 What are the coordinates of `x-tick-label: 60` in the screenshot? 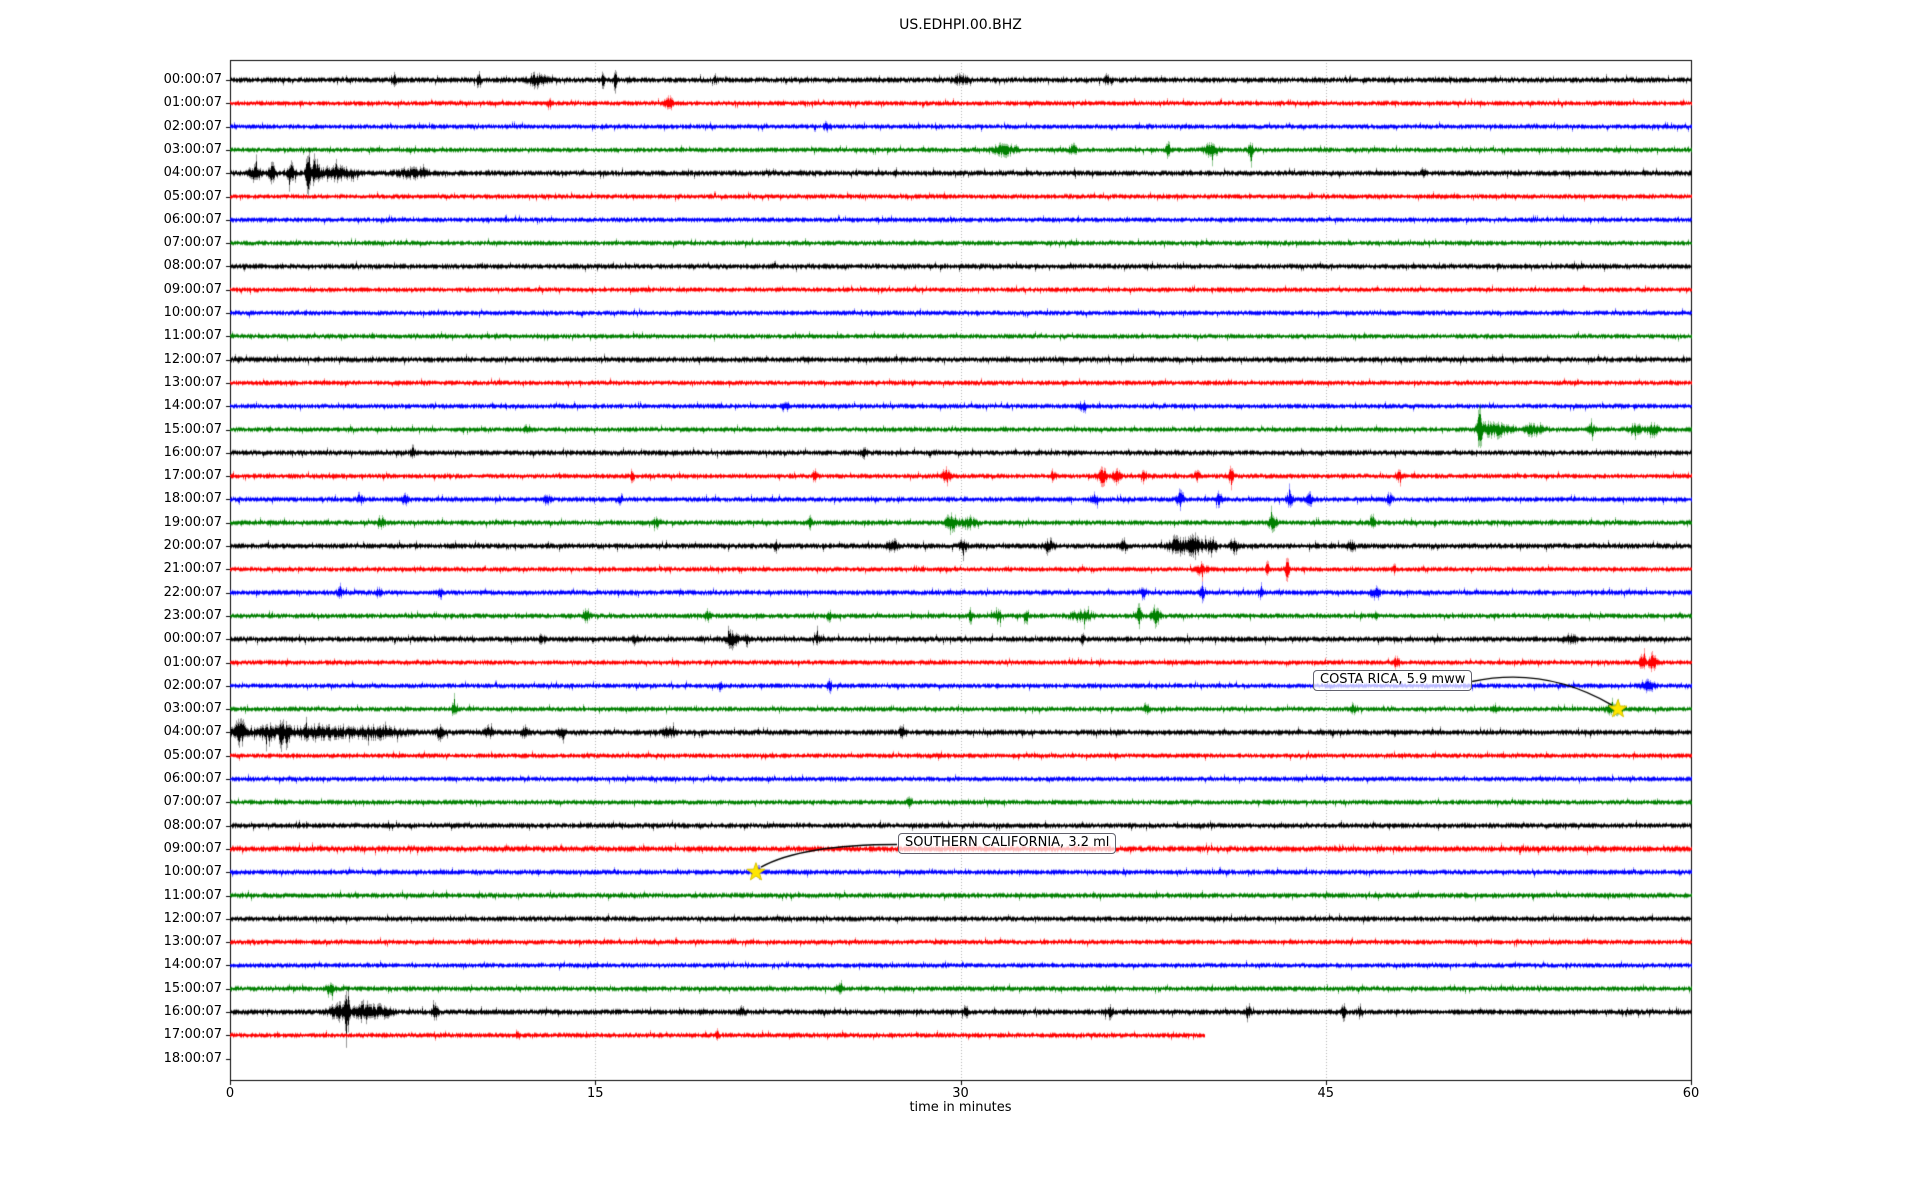 It's located at (1691, 1093).